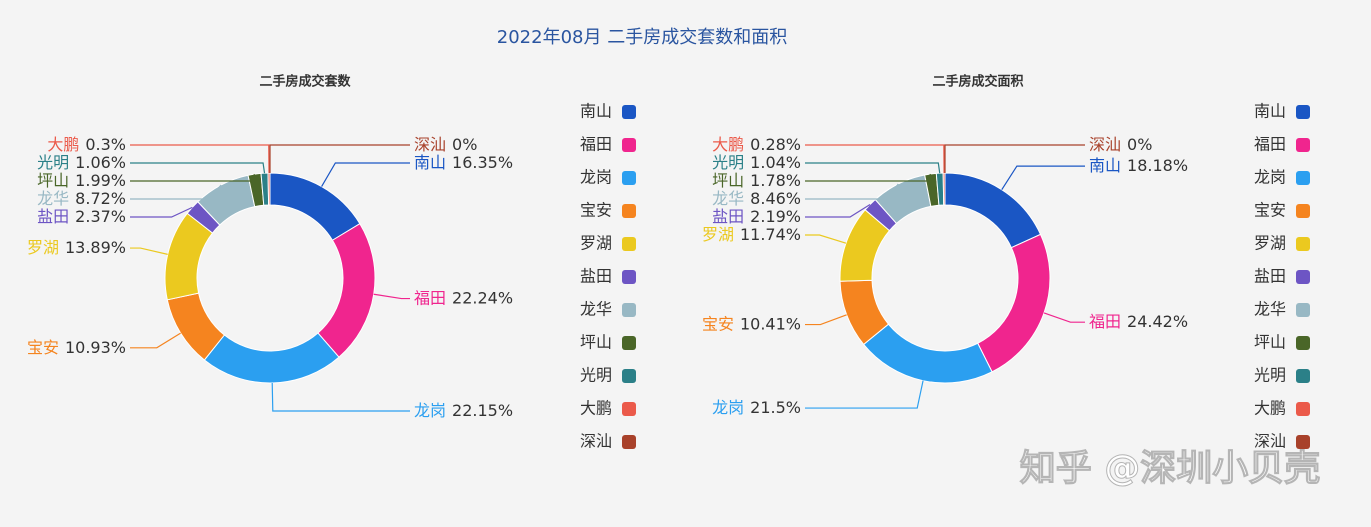 The image size is (1371, 527). I want to click on data-label-category: 宝安, so click(43, 346).